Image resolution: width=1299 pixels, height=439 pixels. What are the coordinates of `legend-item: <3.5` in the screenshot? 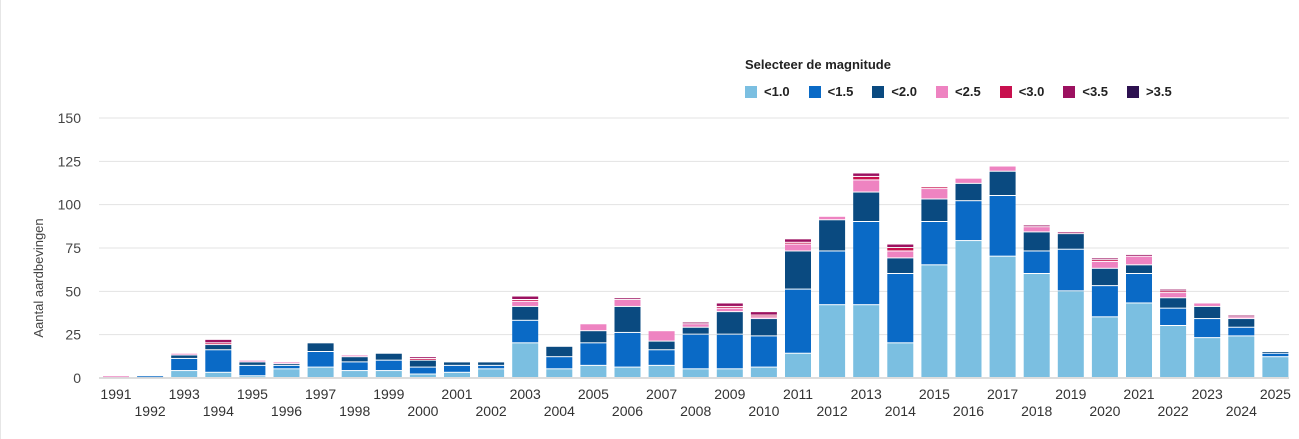 It's located at (1085, 91).